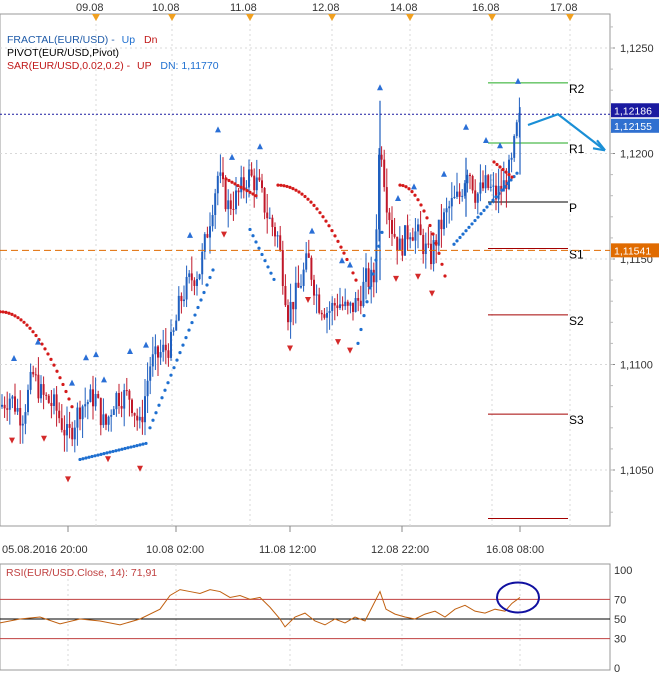 This screenshot has height=674, width=670. Describe the element at coordinates (635, 110) in the screenshot. I see `price-tag-top-box` at that location.